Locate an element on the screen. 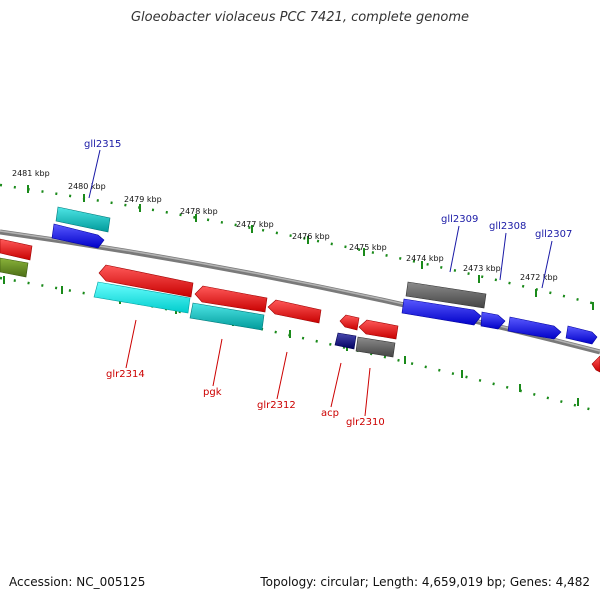  accession-text: Accession: NC_005125 is located at coordinates (77, 582).